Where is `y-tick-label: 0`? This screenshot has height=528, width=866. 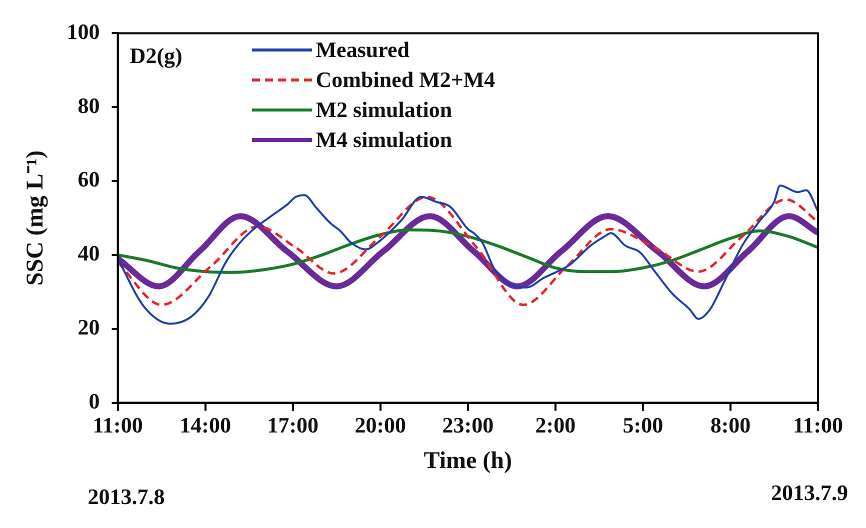 y-tick-label: 0 is located at coordinates (94, 401).